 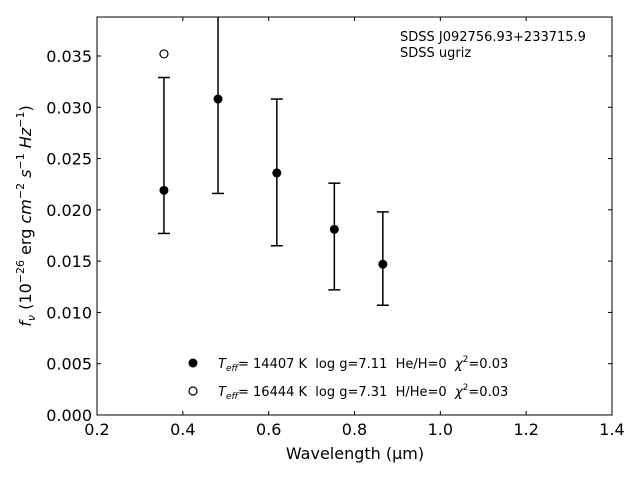 I want to click on x-tick-label: 0.2, so click(x=96, y=429).